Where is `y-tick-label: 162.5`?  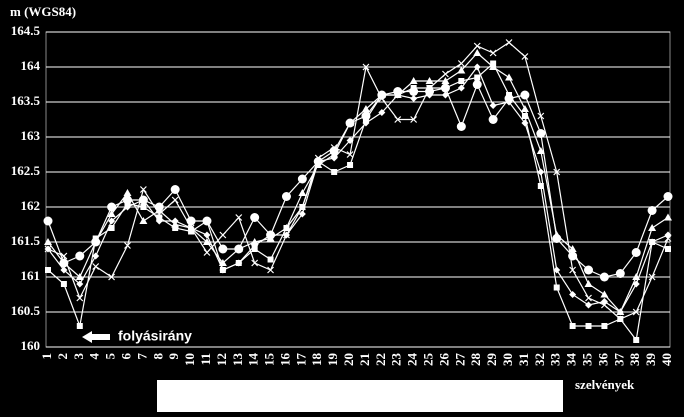
y-tick-label: 162.5 is located at coordinates (26, 170).